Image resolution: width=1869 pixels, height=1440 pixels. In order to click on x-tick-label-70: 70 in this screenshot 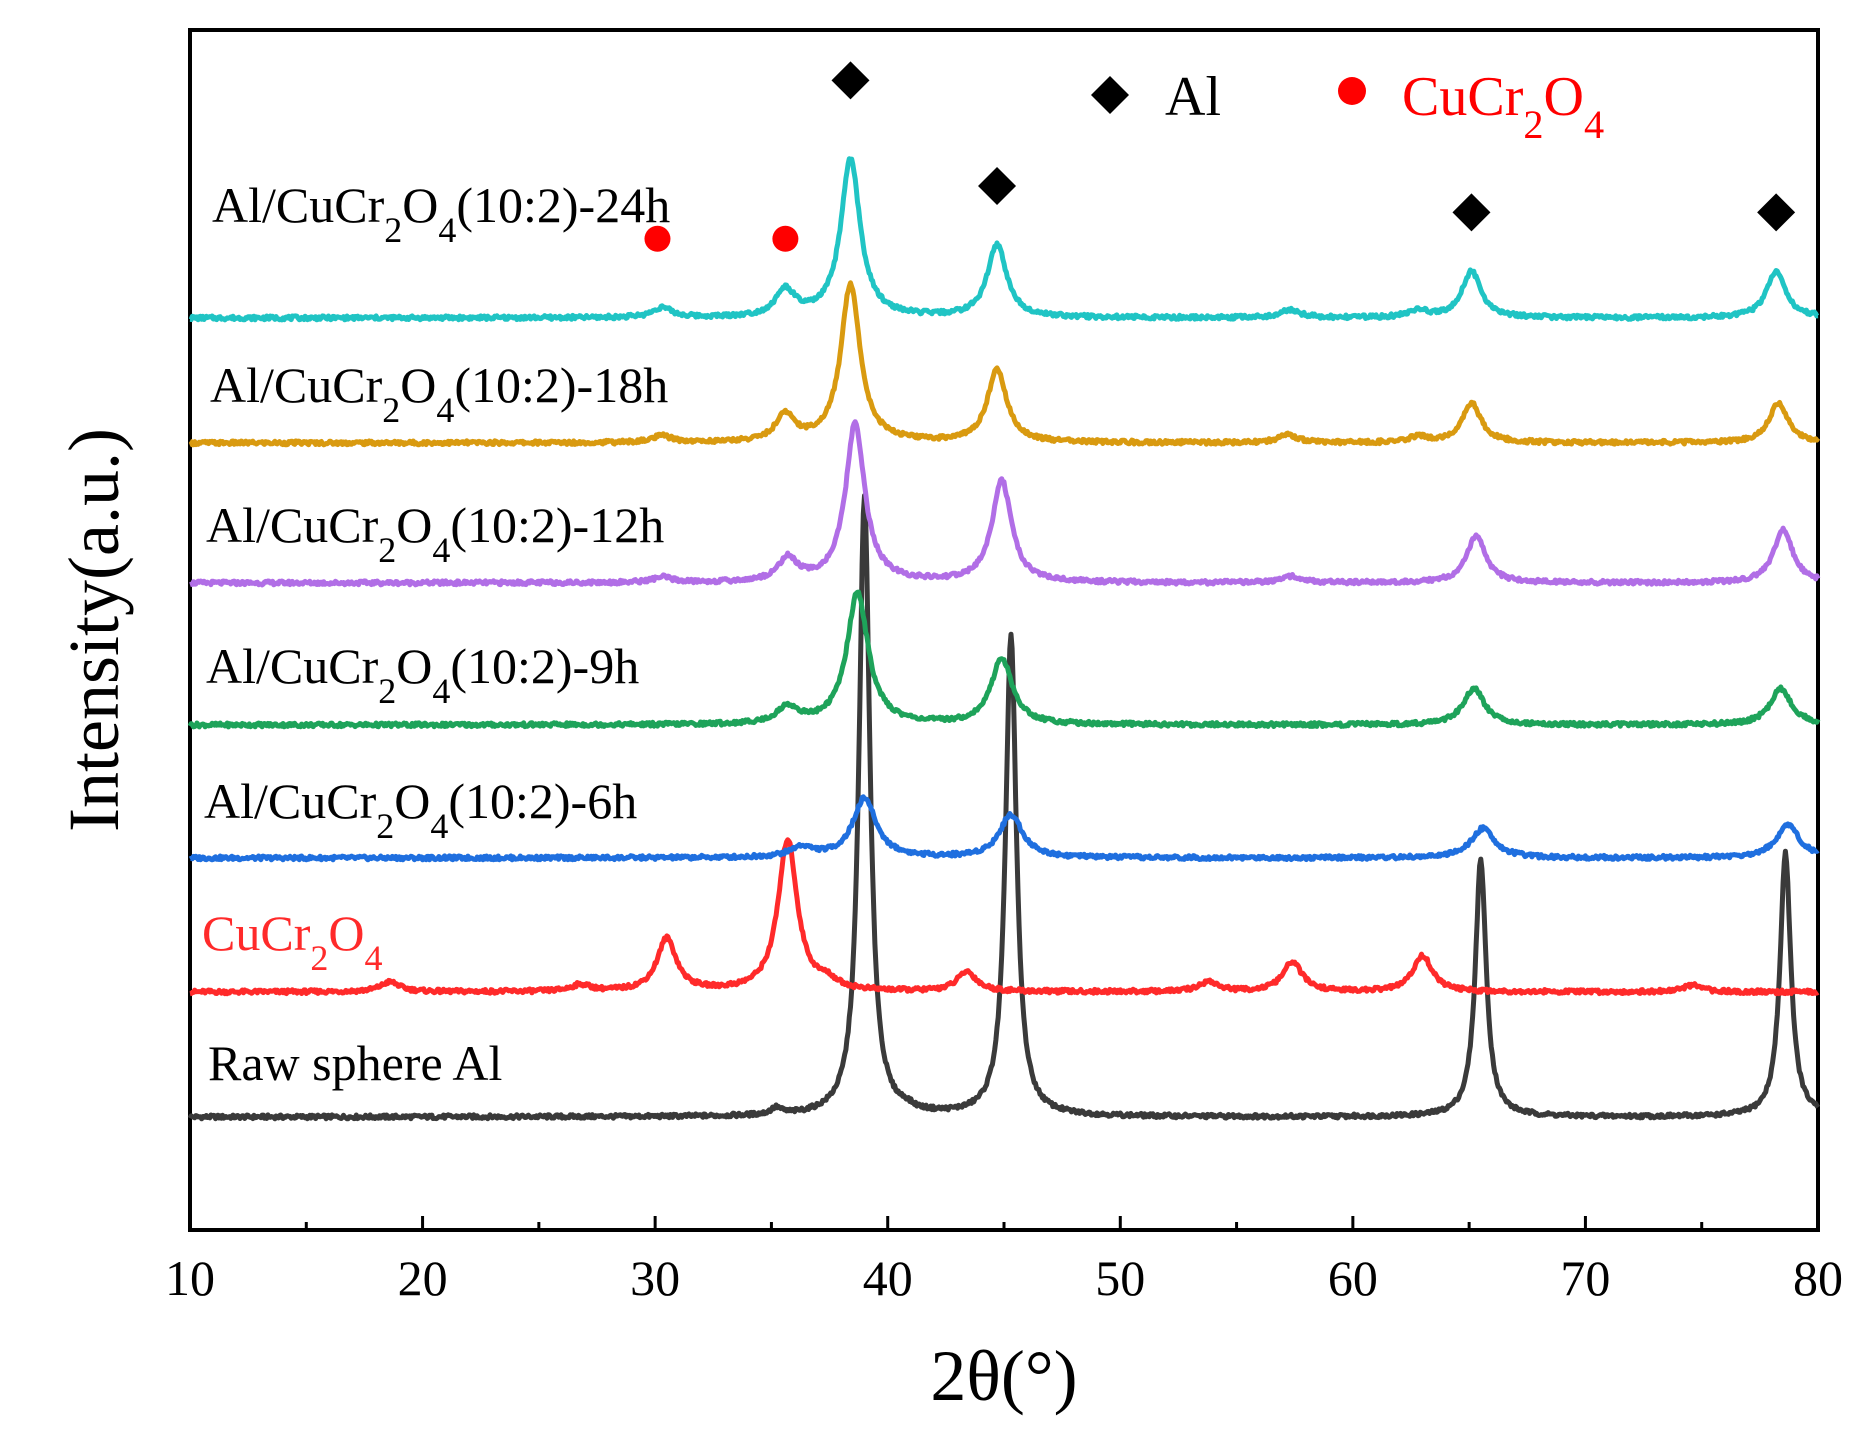, I will do `click(1585, 1278)`.